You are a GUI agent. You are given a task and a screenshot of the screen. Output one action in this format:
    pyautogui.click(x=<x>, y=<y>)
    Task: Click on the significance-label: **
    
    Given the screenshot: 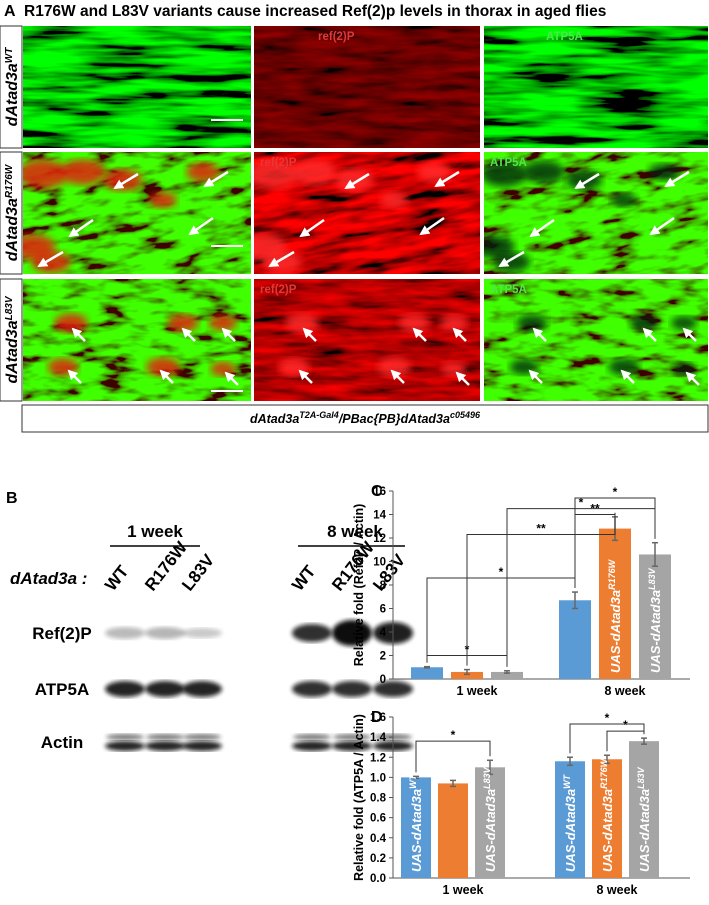 What is the action you would take?
    pyautogui.click(x=541, y=528)
    